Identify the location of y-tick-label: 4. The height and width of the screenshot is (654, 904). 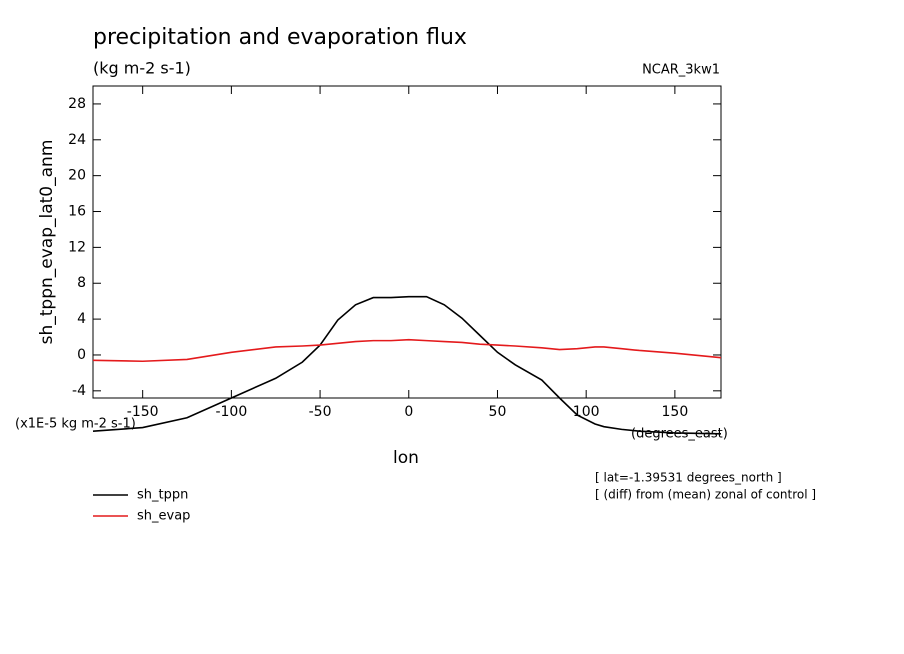
(81, 319).